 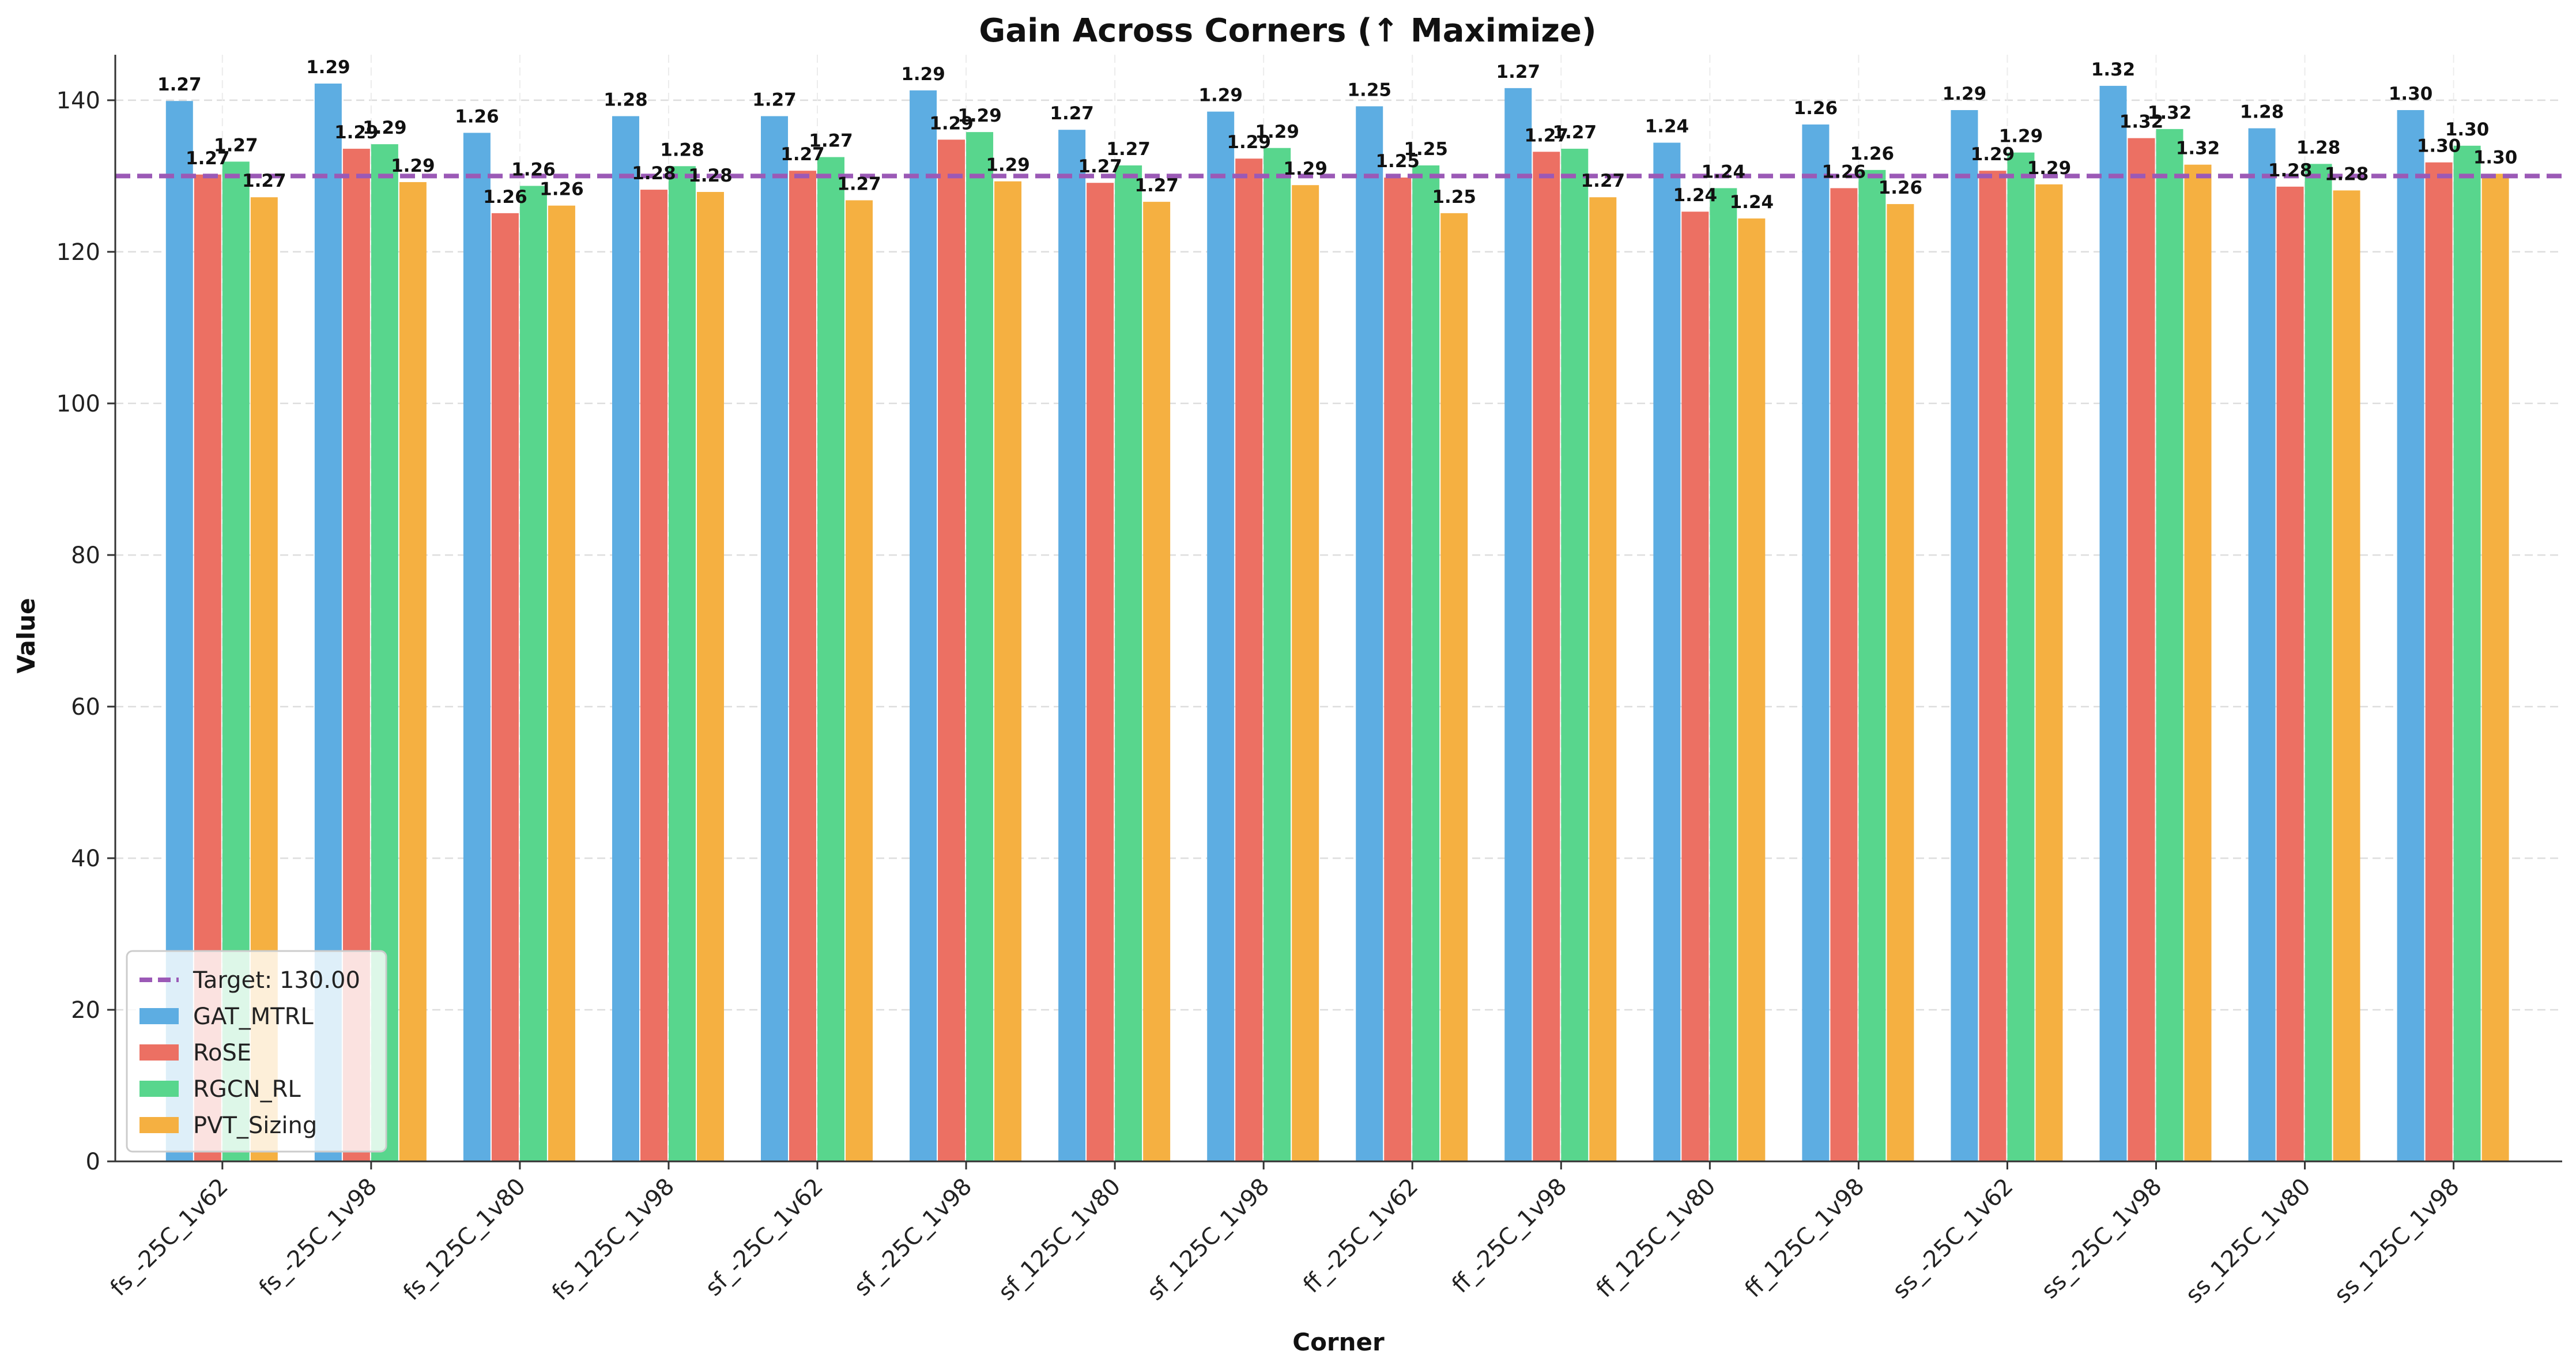 What do you see at coordinates (913, 1237) in the screenshot?
I see `x-tick-label: sf_-25C_1v98` at bounding box center [913, 1237].